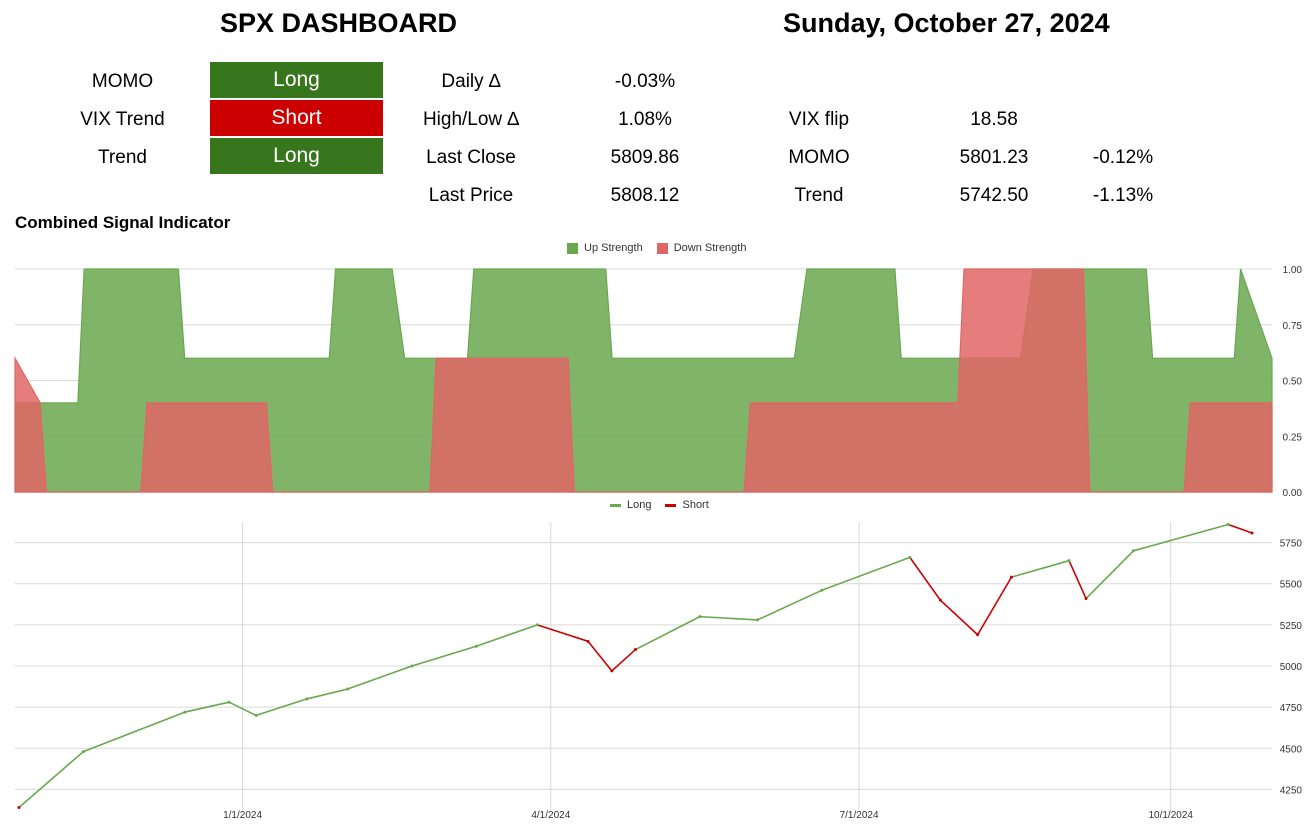  I want to click on legend-long-label: Long, so click(639, 505).